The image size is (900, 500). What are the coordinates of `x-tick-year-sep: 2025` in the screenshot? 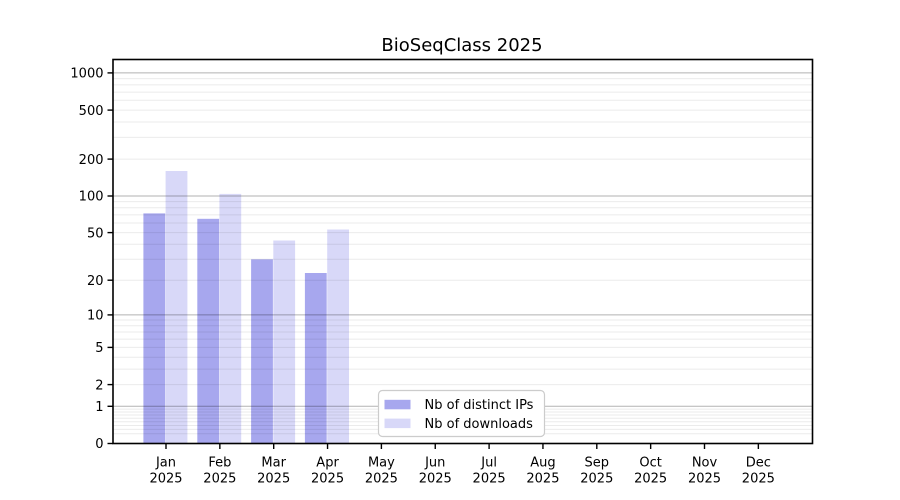 It's located at (596, 479).